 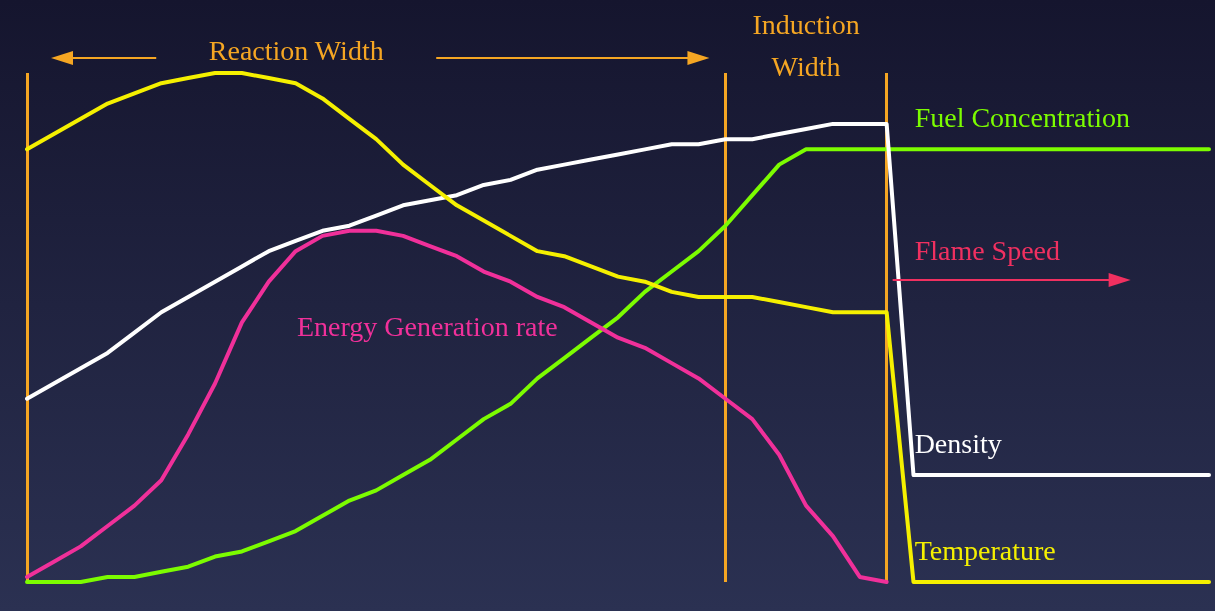 I want to click on series-label: Density, so click(x=958, y=443).